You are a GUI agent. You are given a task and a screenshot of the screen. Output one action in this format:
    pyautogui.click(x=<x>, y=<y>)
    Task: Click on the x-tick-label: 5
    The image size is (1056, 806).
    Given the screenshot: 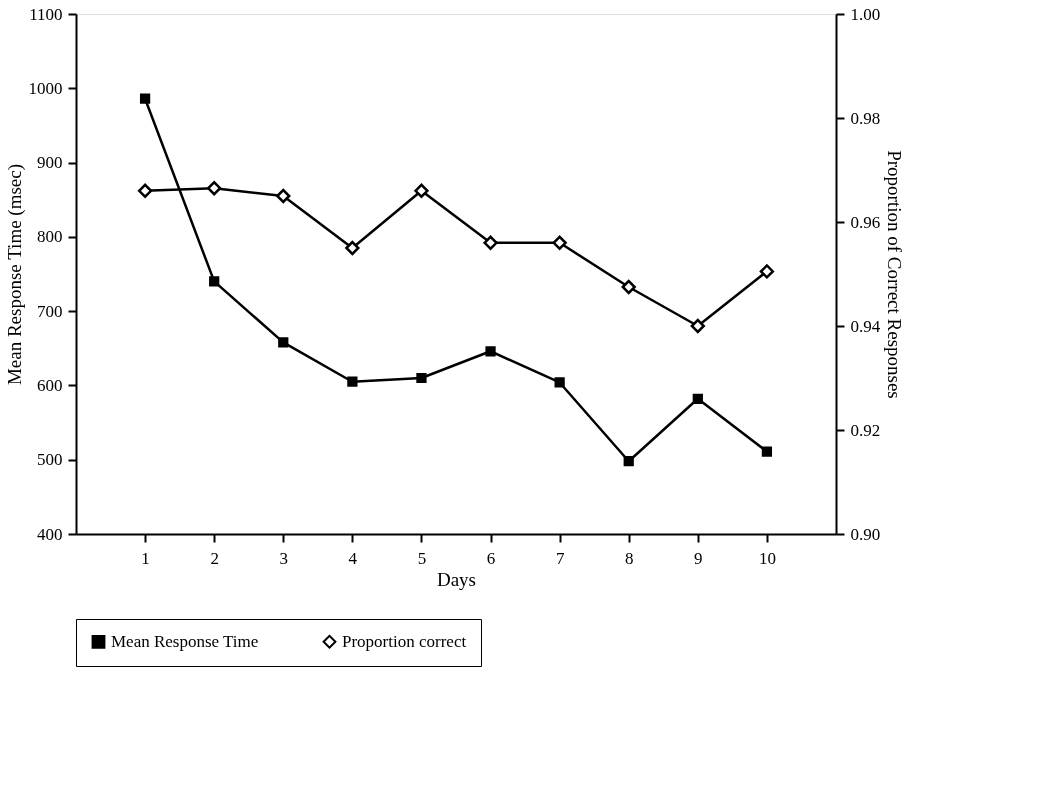 What is the action you would take?
    pyautogui.click(x=422, y=558)
    